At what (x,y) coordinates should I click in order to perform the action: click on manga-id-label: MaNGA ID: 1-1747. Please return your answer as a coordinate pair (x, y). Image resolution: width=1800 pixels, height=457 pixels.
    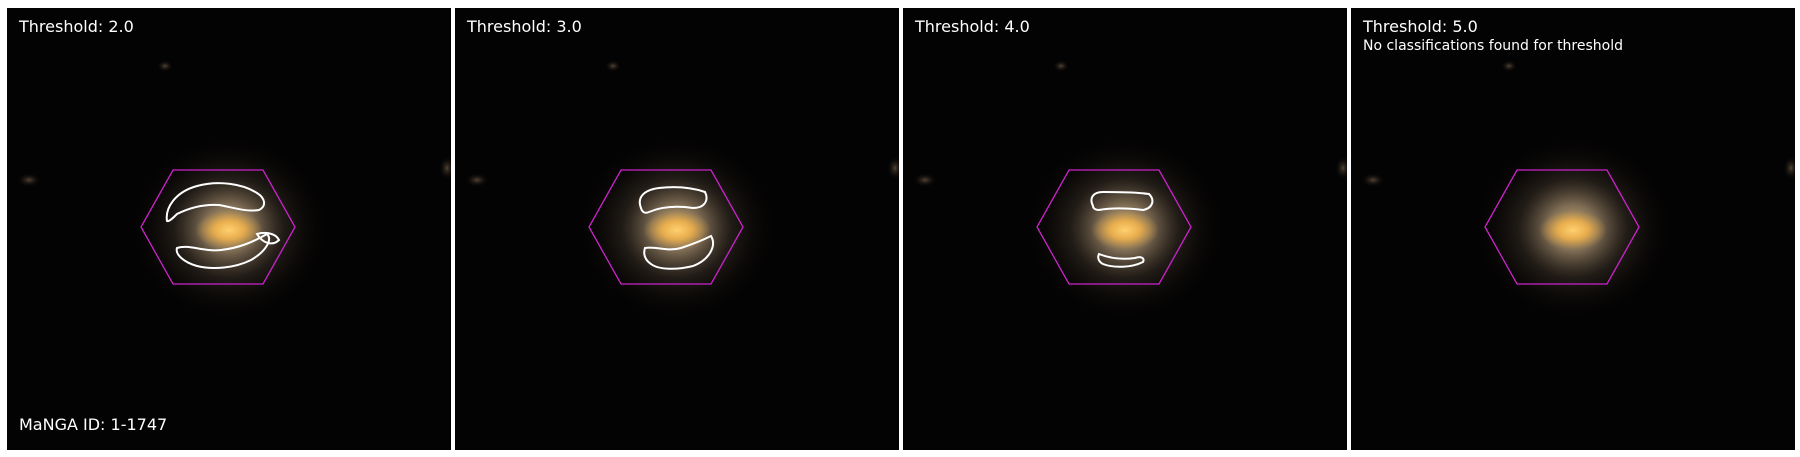
    Looking at the image, I should click on (93, 424).